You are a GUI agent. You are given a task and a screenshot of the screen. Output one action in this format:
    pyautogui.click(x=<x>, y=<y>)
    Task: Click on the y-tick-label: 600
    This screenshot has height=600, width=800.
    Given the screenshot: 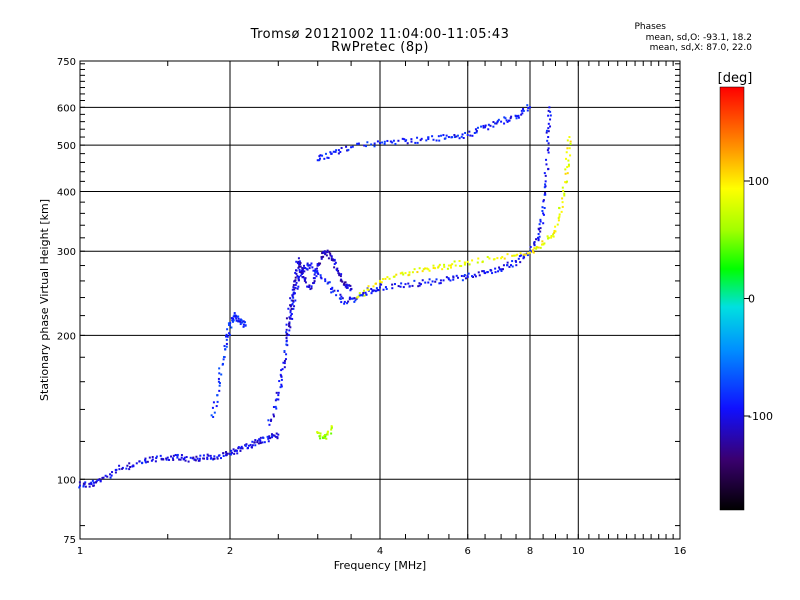 What is the action you would take?
    pyautogui.click(x=66, y=108)
    